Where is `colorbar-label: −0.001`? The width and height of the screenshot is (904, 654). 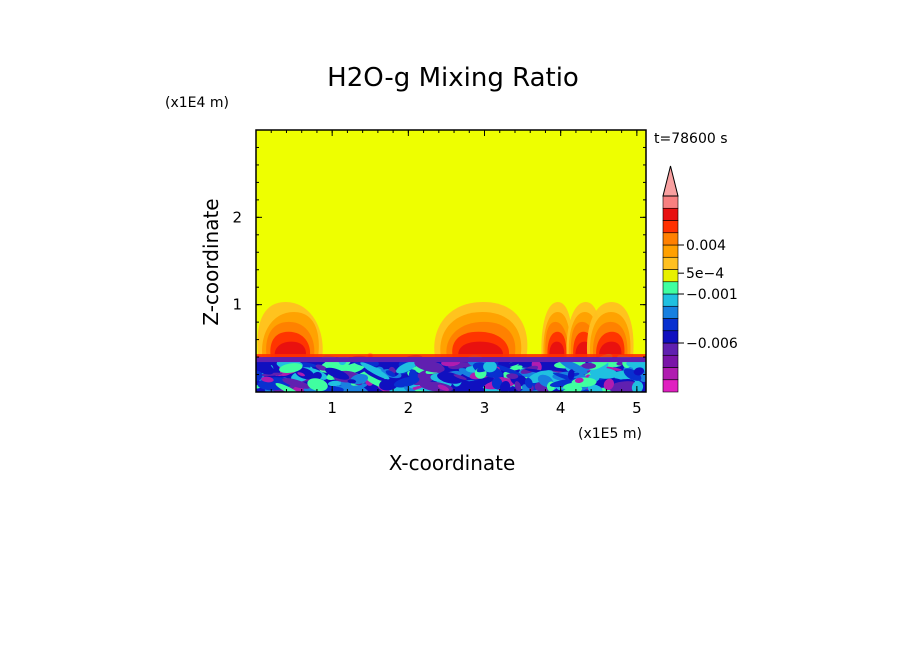
colorbar-label: −0.001 is located at coordinates (712, 295).